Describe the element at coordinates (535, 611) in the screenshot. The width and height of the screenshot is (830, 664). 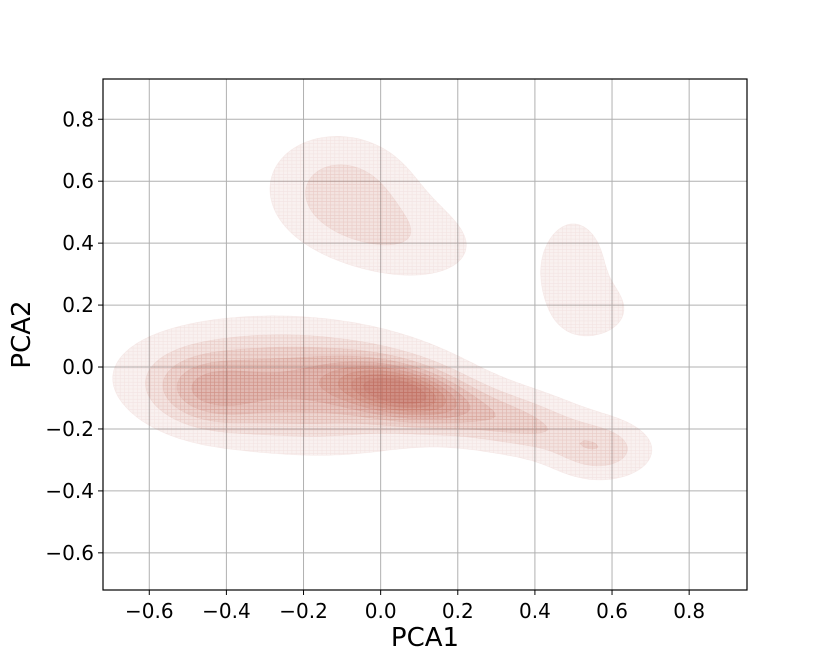
I see `x-tick-label: 0.4` at that location.